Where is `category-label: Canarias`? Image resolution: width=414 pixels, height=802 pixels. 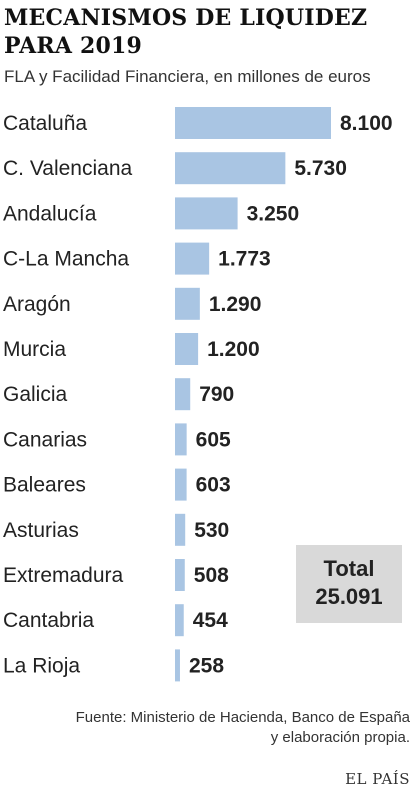 category-label: Canarias is located at coordinates (45, 439).